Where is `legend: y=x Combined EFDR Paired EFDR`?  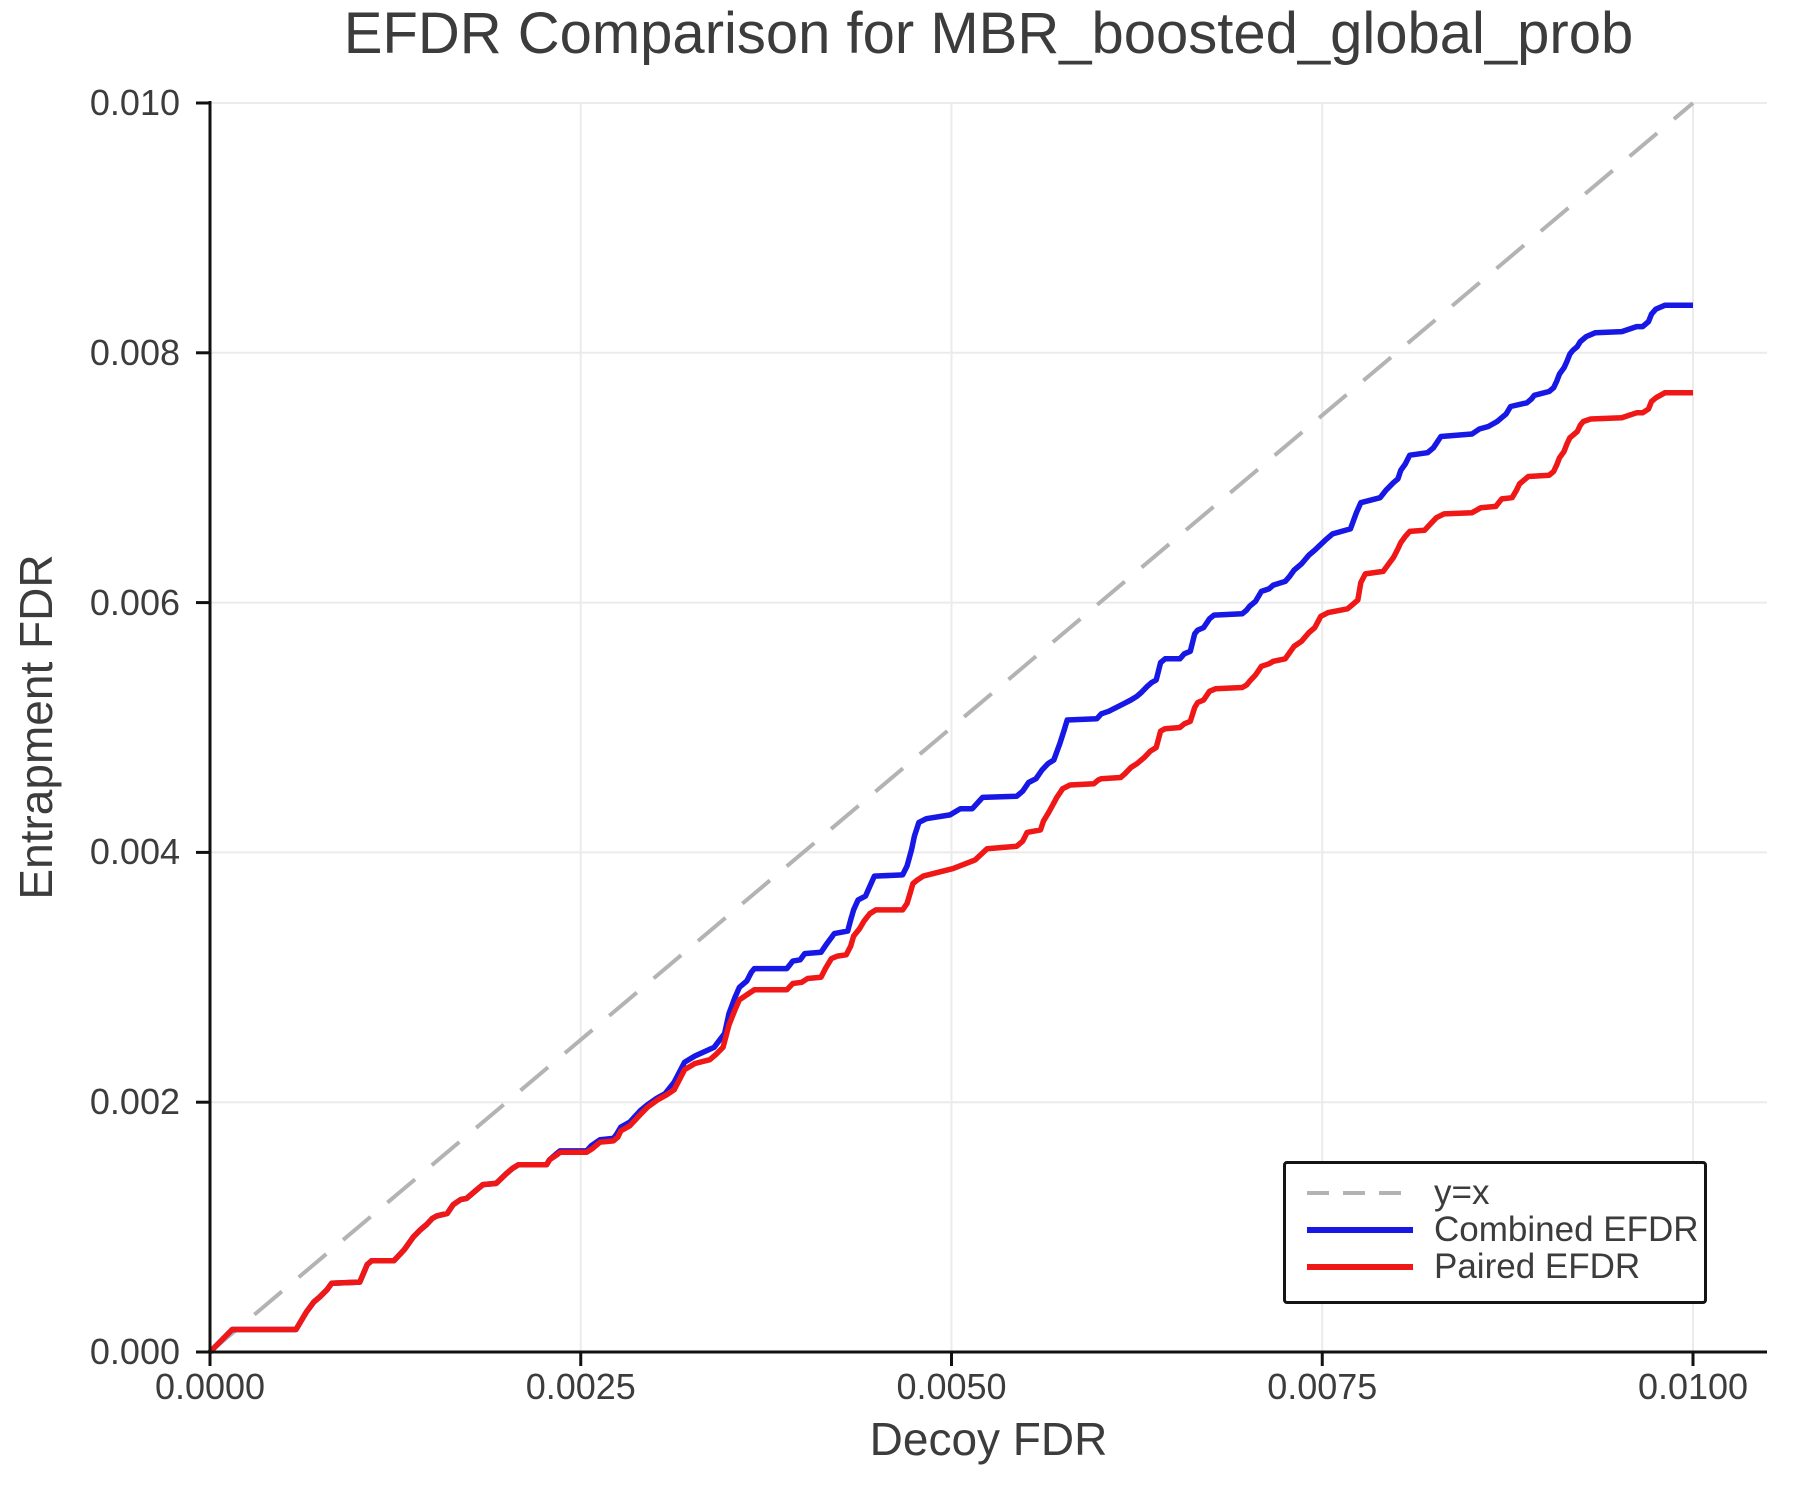
legend: y=x Combined EFDR Paired EFDR is located at coordinates (1495, 1232).